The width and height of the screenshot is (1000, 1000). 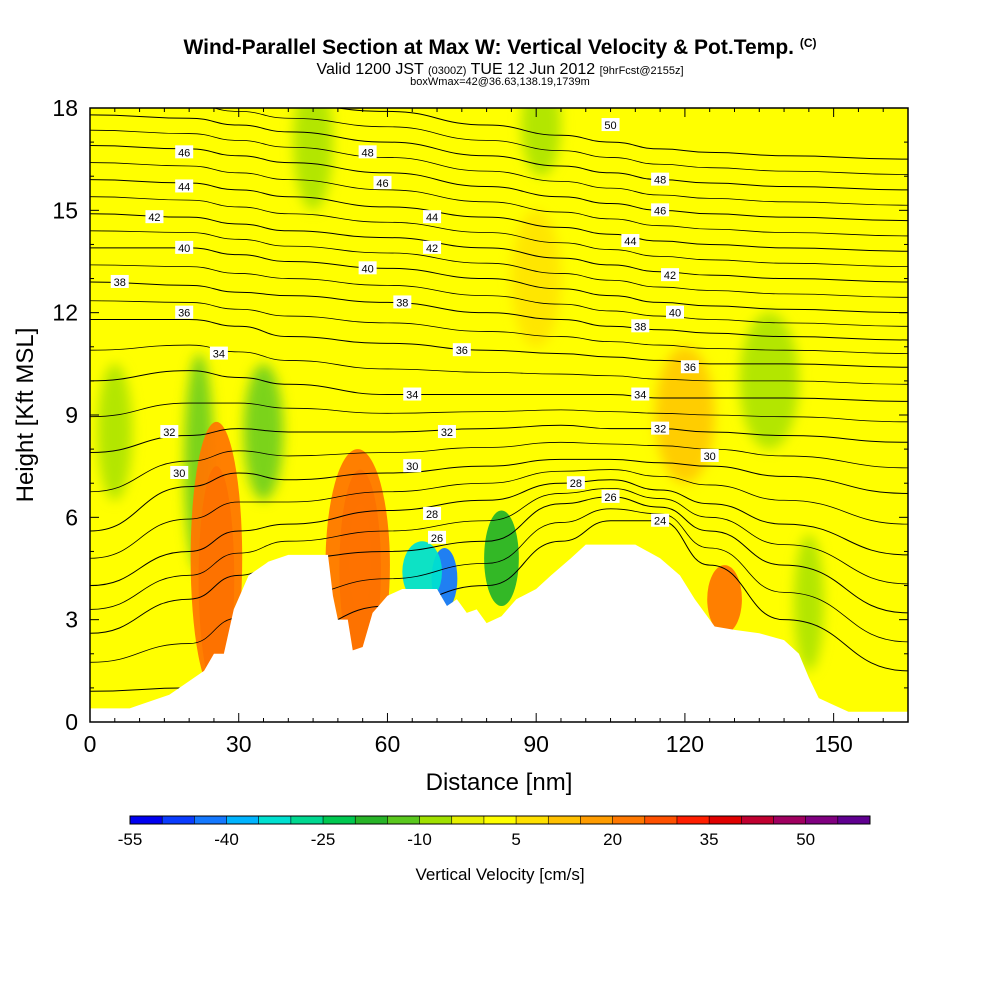 What do you see at coordinates (447, 71) in the screenshot?
I see `utc-time: (0300Z)` at bounding box center [447, 71].